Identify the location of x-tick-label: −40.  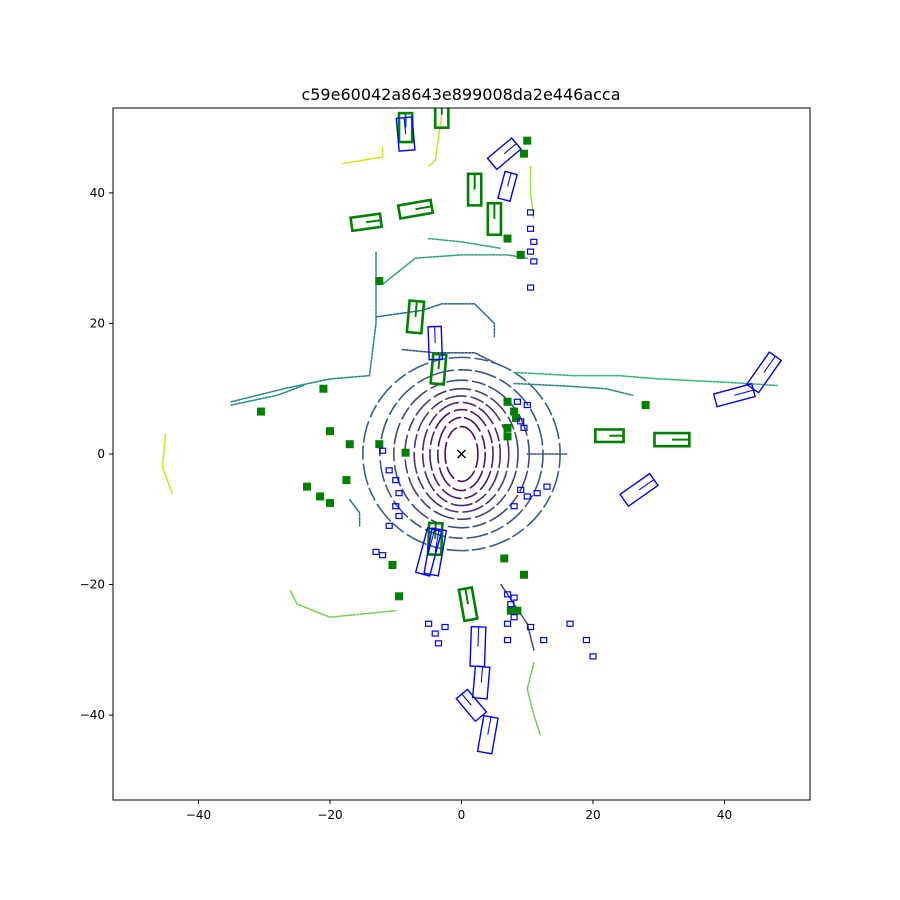
(198, 815).